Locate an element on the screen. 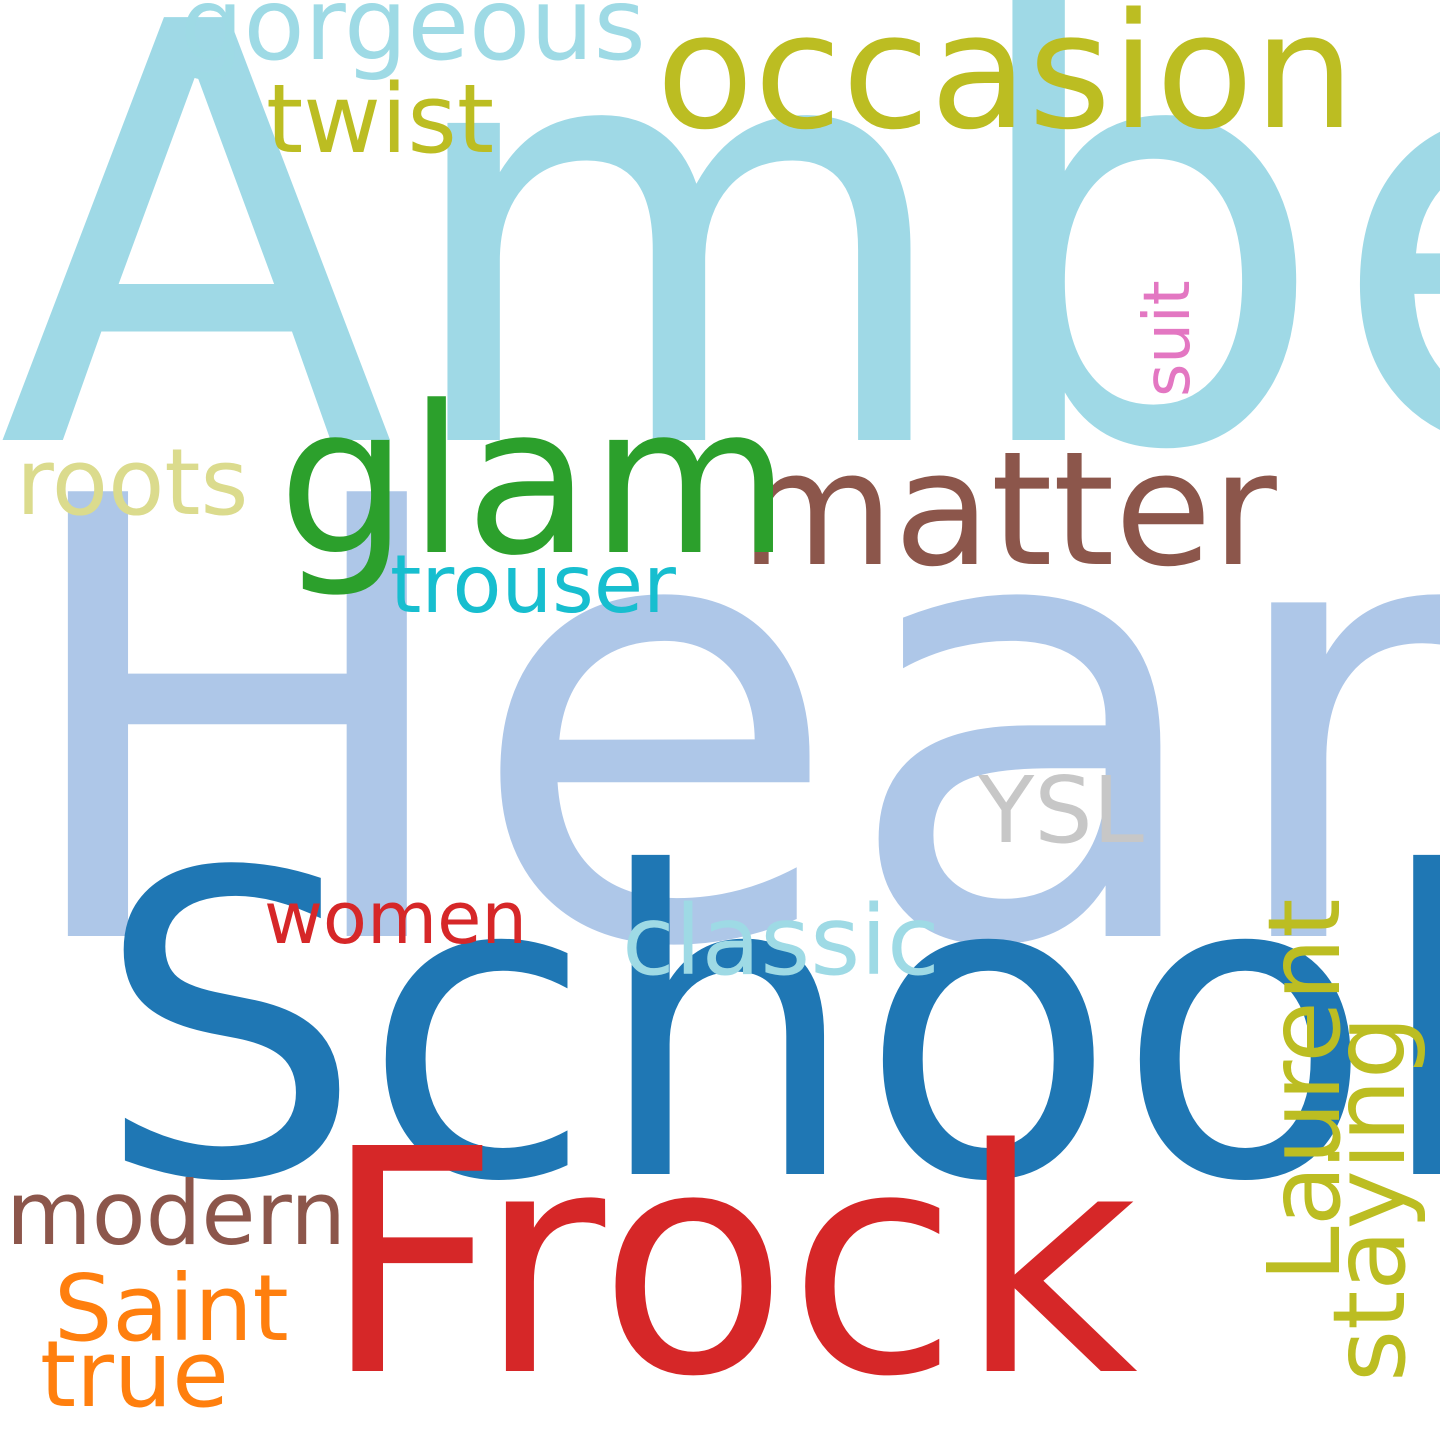 The height and width of the screenshot is (1440, 1440). word-matter: matter is located at coordinates (1008, 510).